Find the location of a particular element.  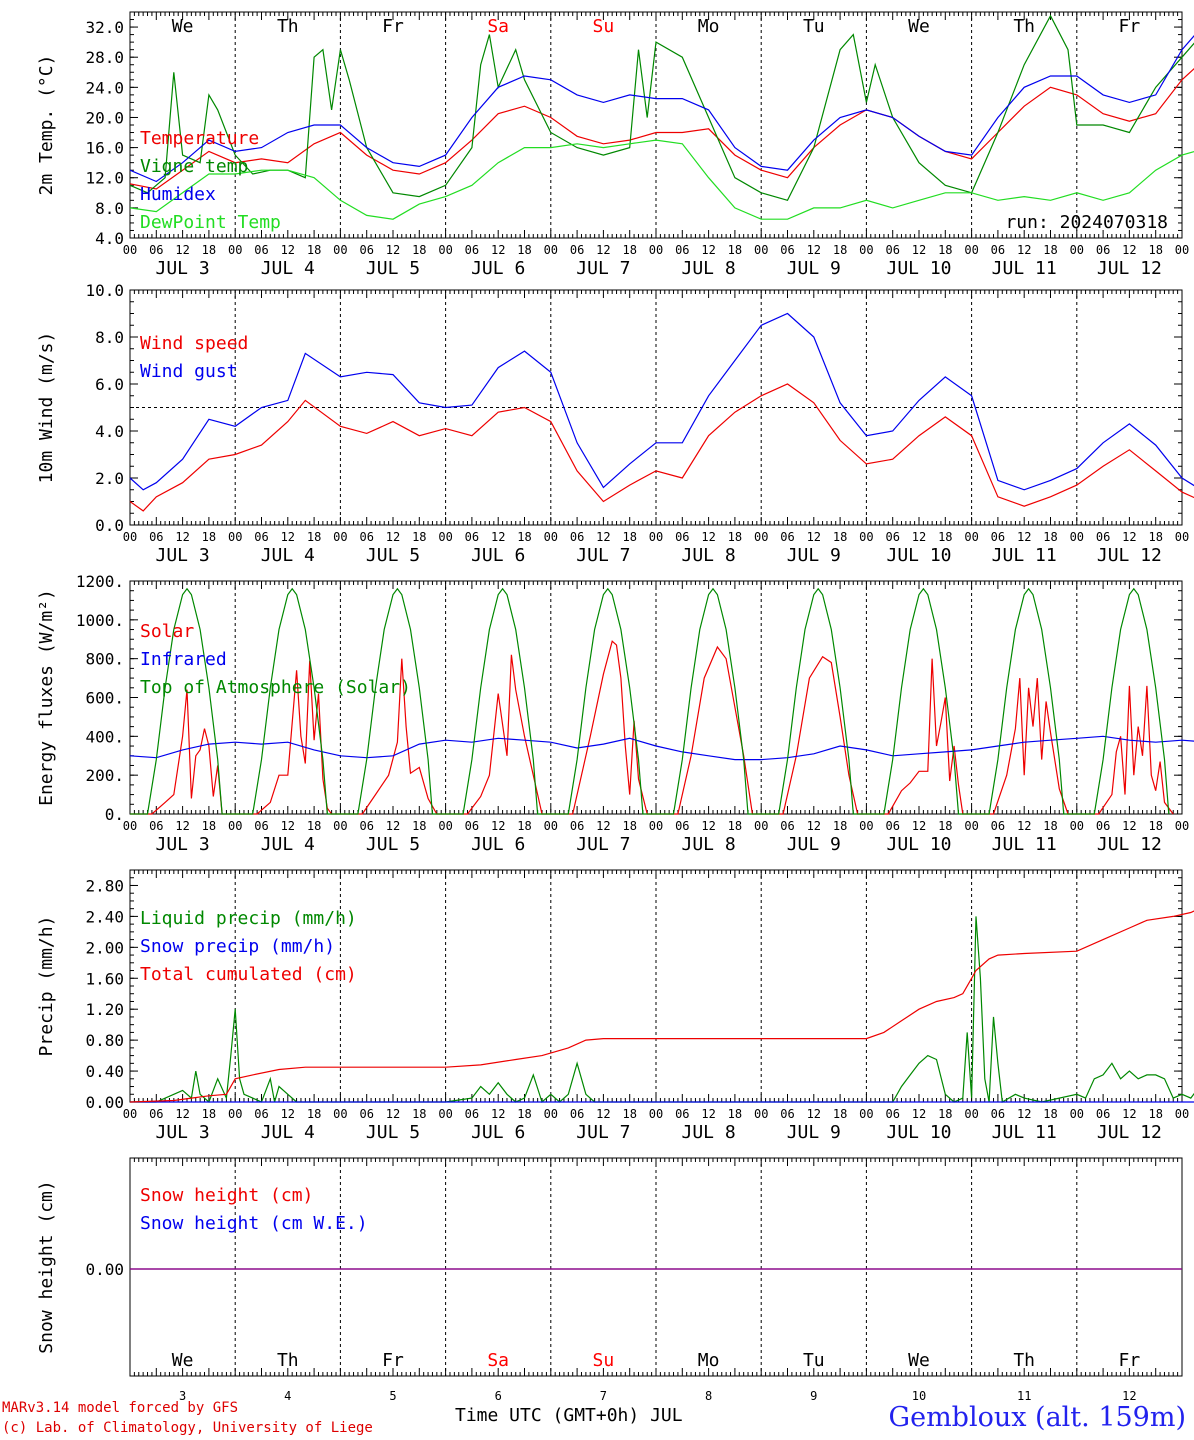

day-number-label: 12 is located at coordinates (1129, 1396).